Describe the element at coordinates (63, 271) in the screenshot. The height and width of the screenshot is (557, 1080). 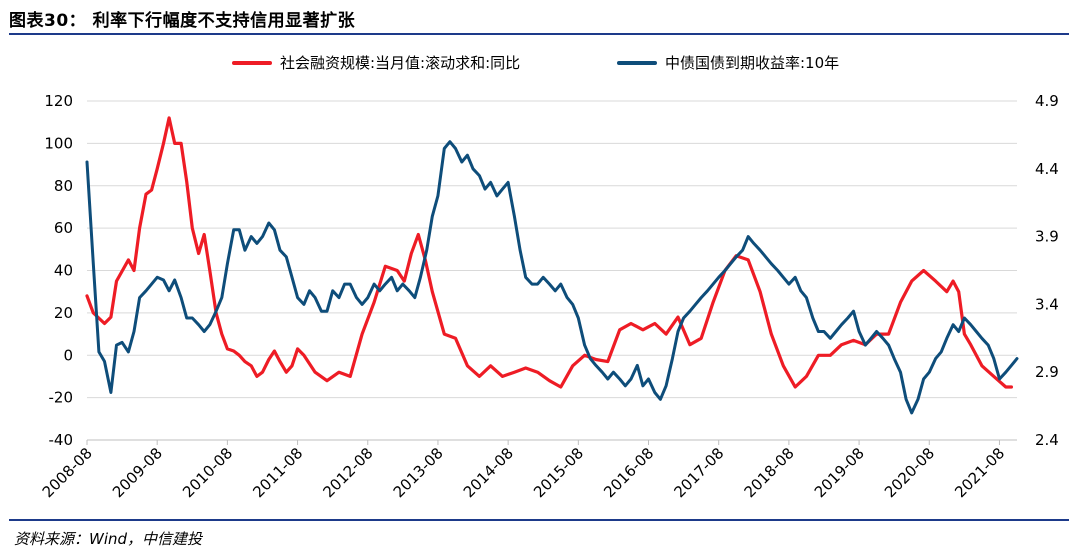
I see `left-axis-tick-label: 40` at that location.